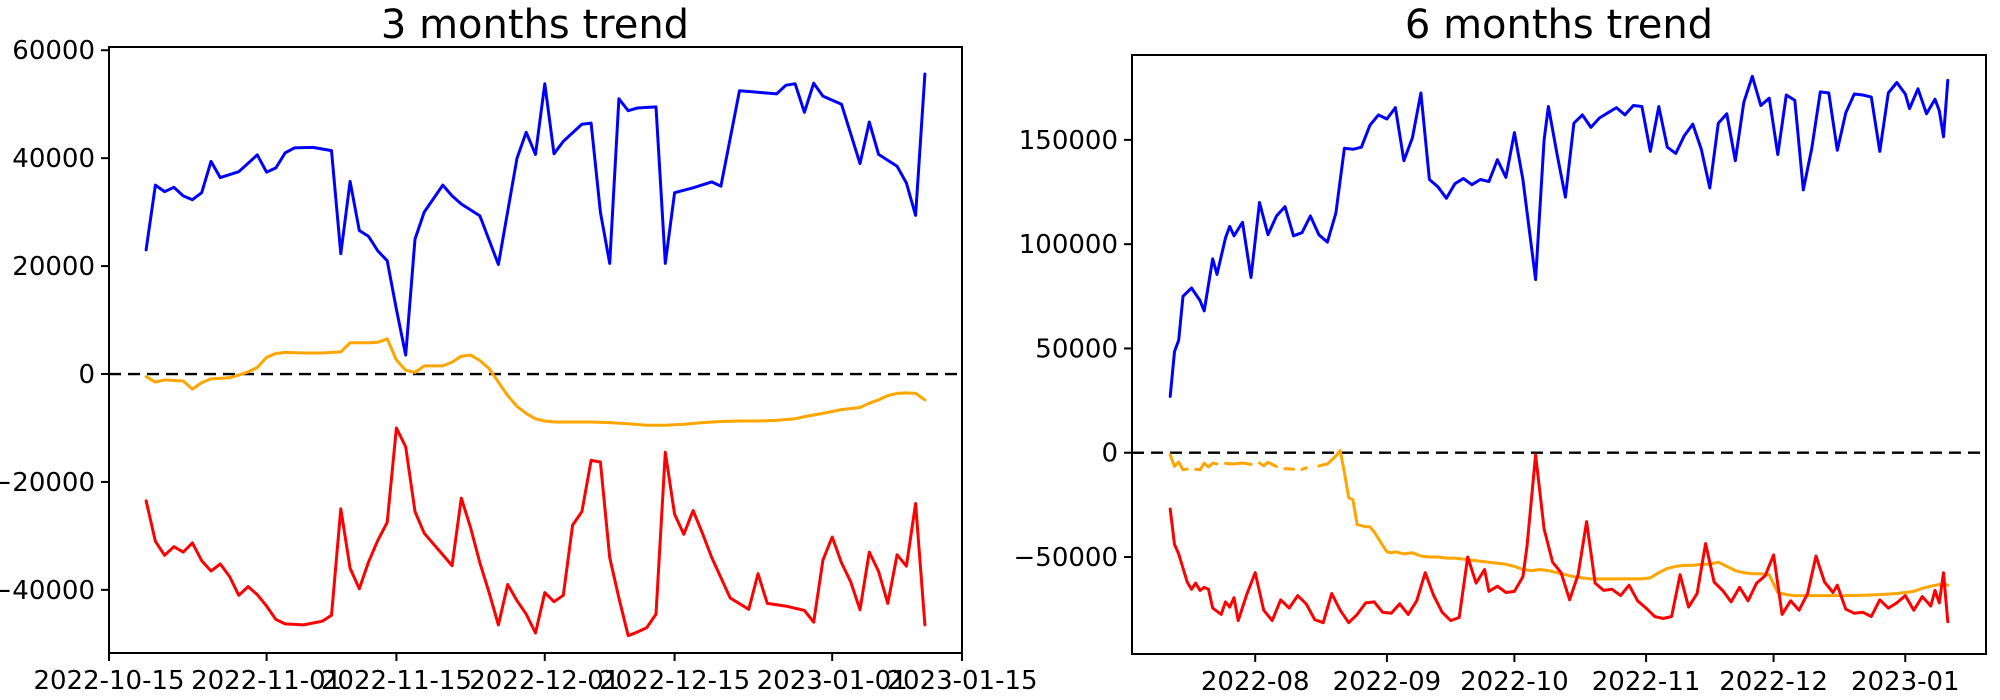 The height and width of the screenshot is (700, 2000). Describe the element at coordinates (47, 483) in the screenshot. I see `y-tick-label: −20000` at that location.